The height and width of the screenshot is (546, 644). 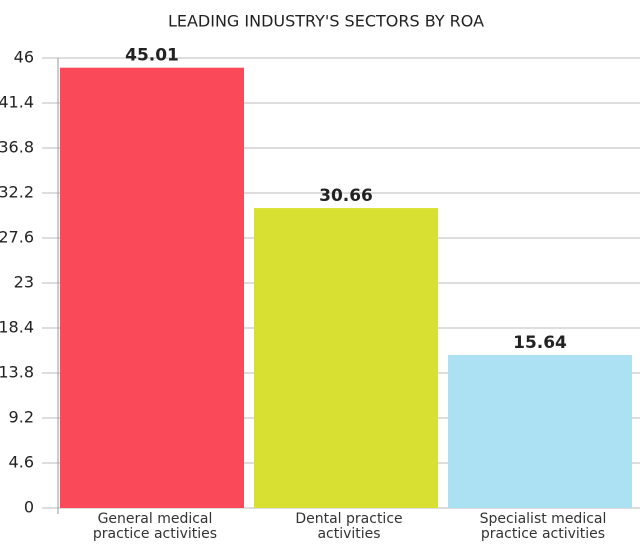 What do you see at coordinates (29, 507) in the screenshot?
I see `y-tick-label: 0` at bounding box center [29, 507].